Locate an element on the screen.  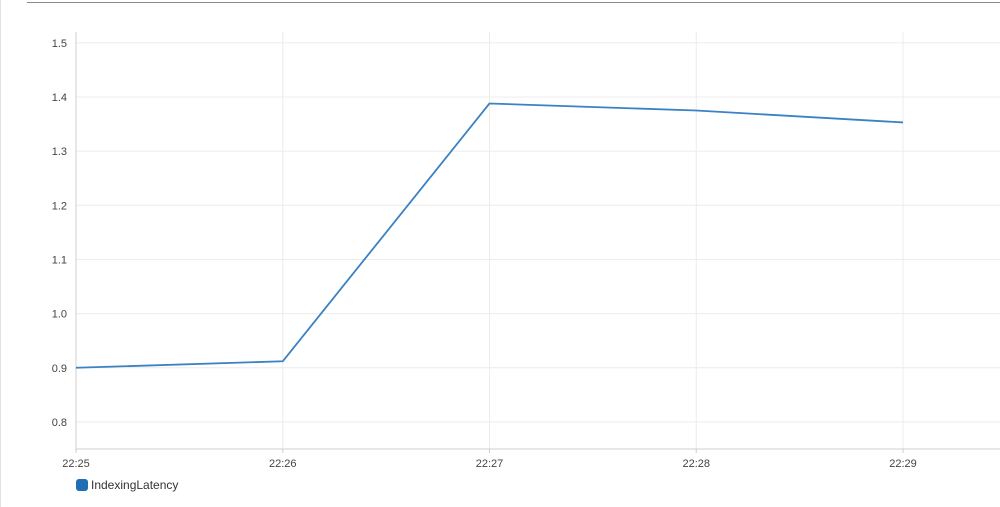
legend-label: IndexingLatency is located at coordinates (135, 485).